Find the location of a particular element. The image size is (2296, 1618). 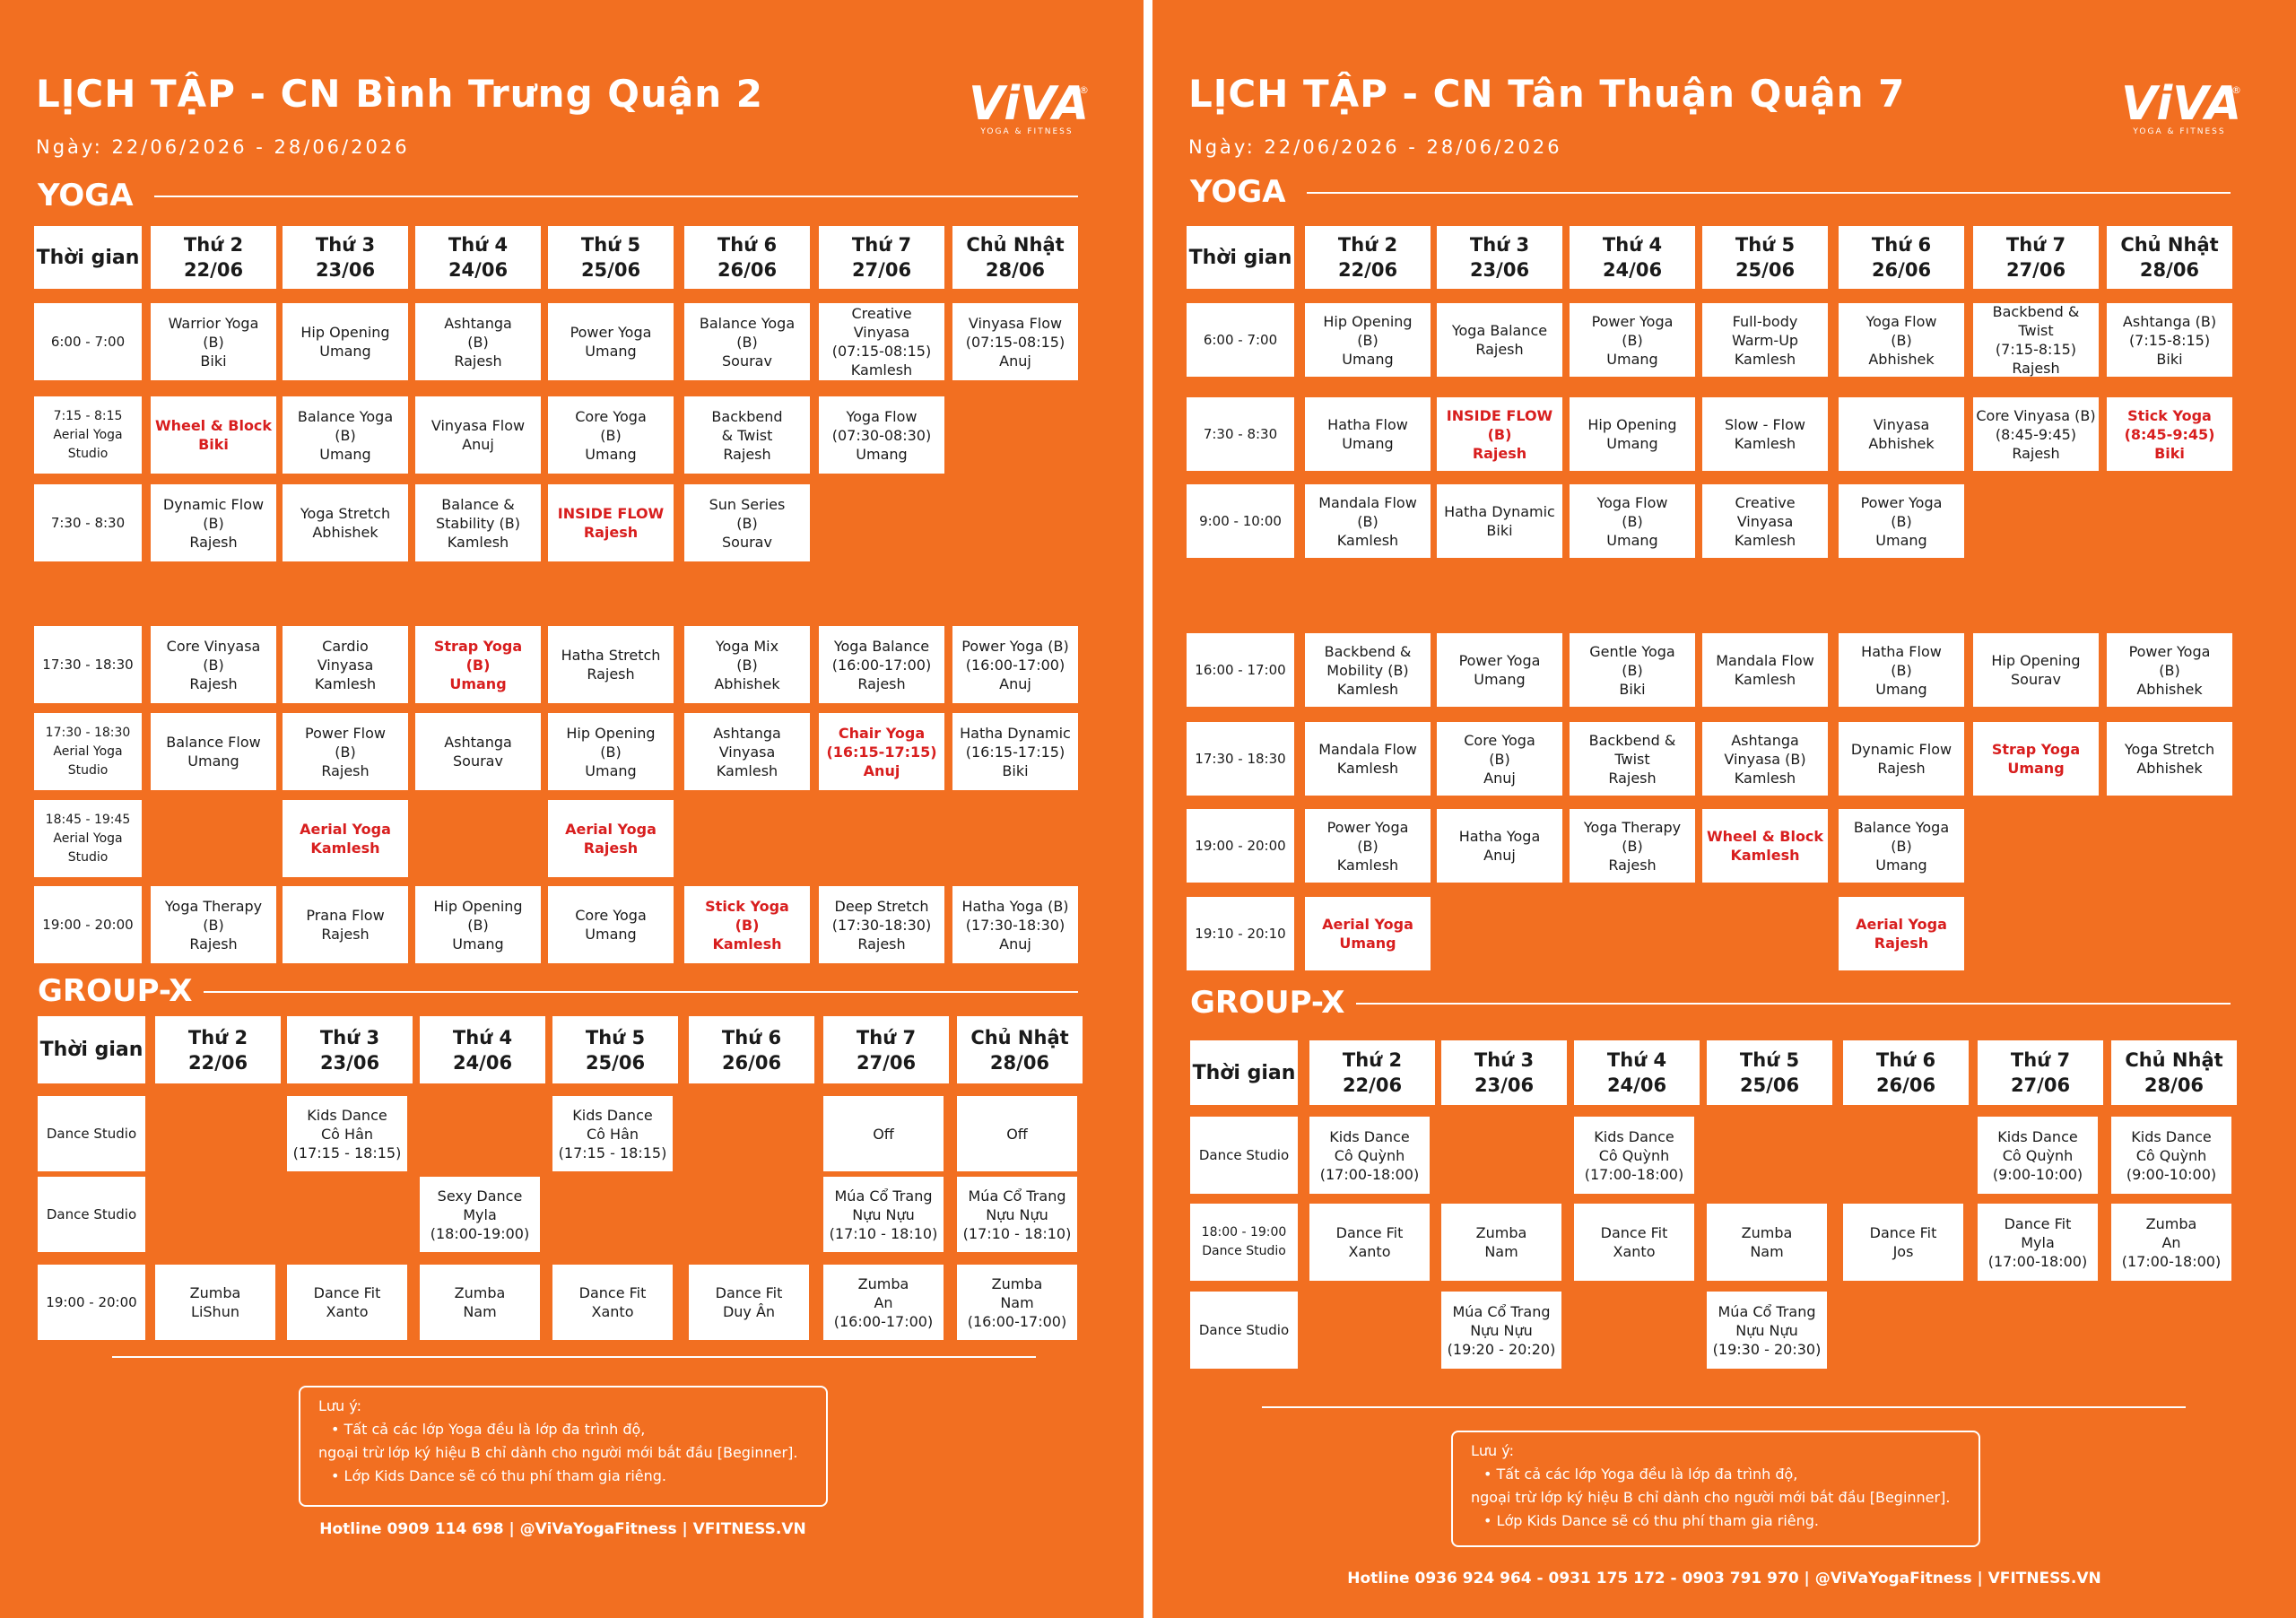

groupx-section-heading: GROUP-X is located at coordinates (1710, 1003).